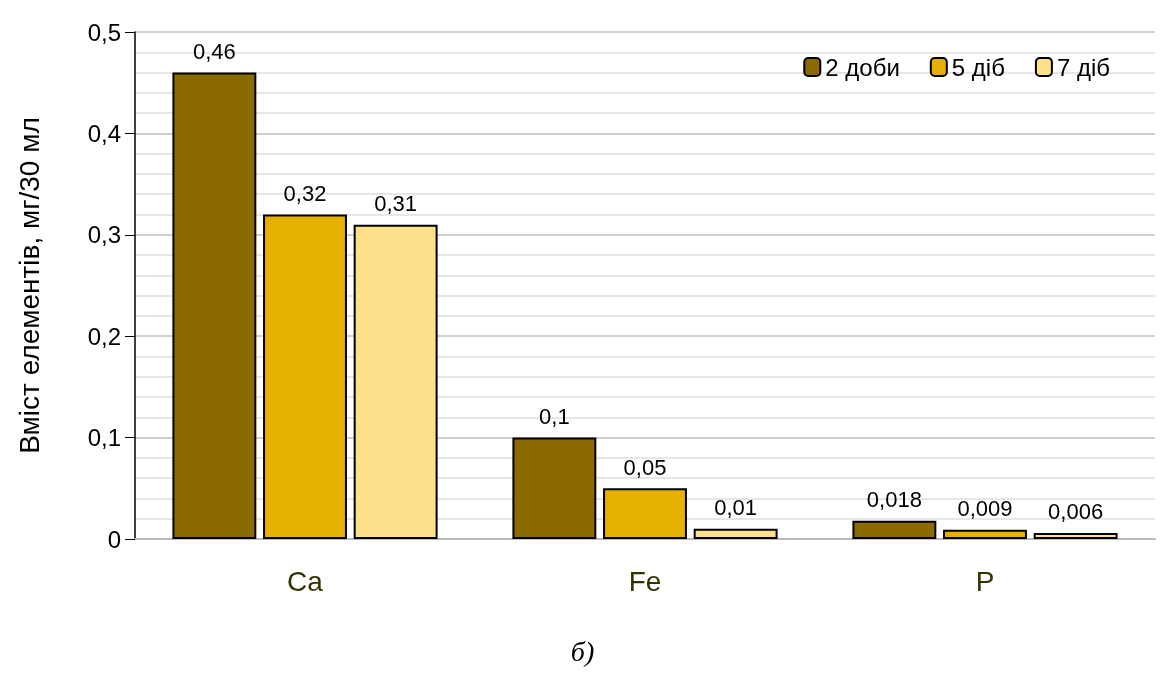 This screenshot has width=1165, height=677. I want to click on legend-label: 2 доби, so click(862, 67).